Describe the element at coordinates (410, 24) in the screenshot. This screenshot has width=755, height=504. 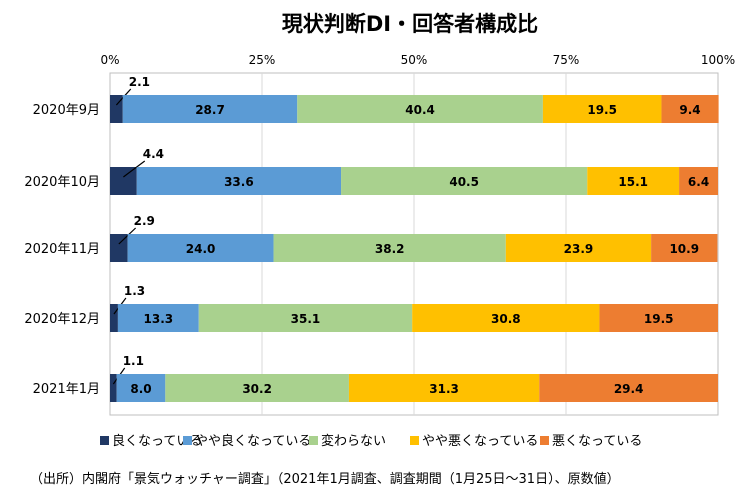
I see `chart-title: 現状判断DI・回答者構成比` at that location.